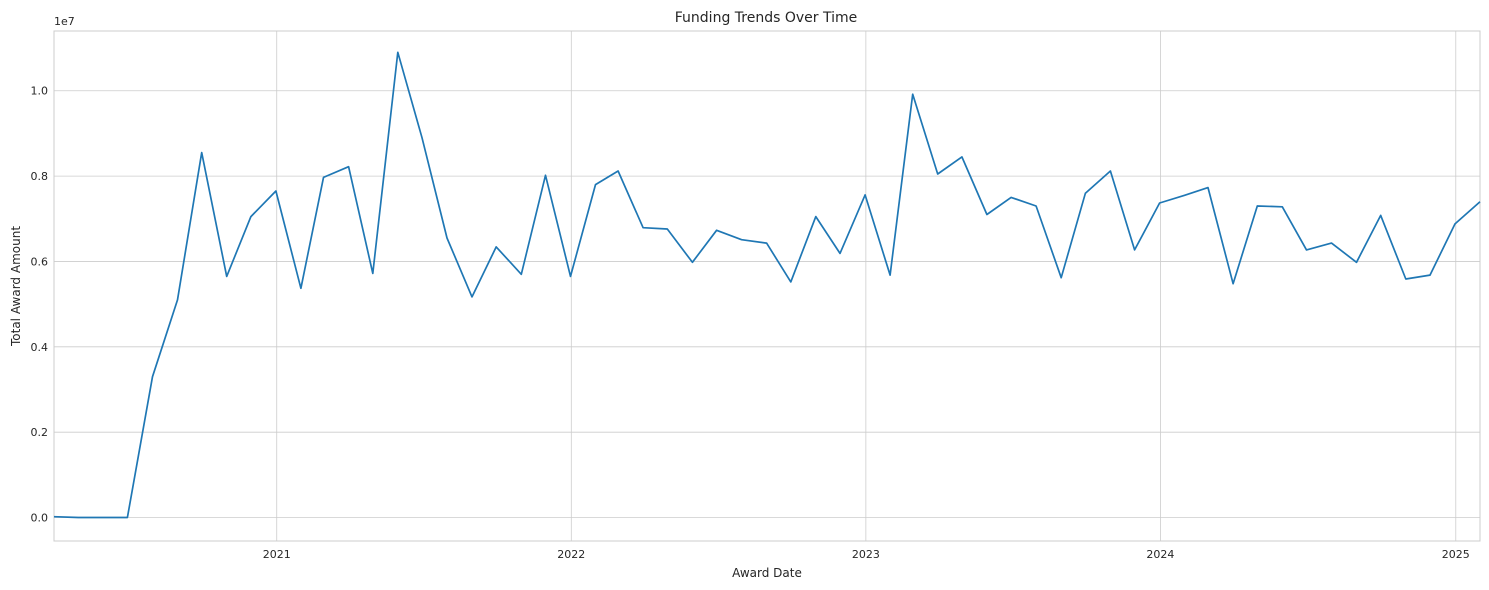 The width and height of the screenshot is (1489, 590). What do you see at coordinates (40, 432) in the screenshot?
I see `y-tick-label: 0.2` at bounding box center [40, 432].